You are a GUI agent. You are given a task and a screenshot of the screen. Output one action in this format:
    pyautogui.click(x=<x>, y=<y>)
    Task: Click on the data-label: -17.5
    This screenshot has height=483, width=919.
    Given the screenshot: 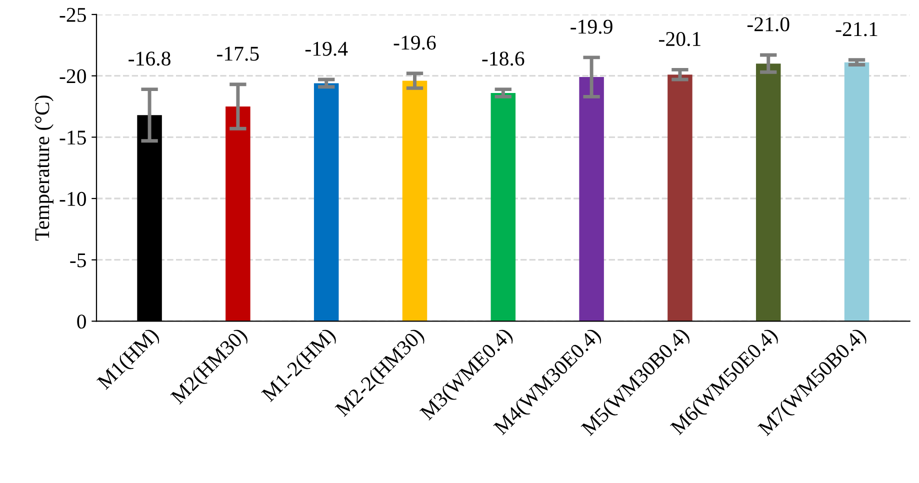 What is the action you would take?
    pyautogui.click(x=238, y=53)
    